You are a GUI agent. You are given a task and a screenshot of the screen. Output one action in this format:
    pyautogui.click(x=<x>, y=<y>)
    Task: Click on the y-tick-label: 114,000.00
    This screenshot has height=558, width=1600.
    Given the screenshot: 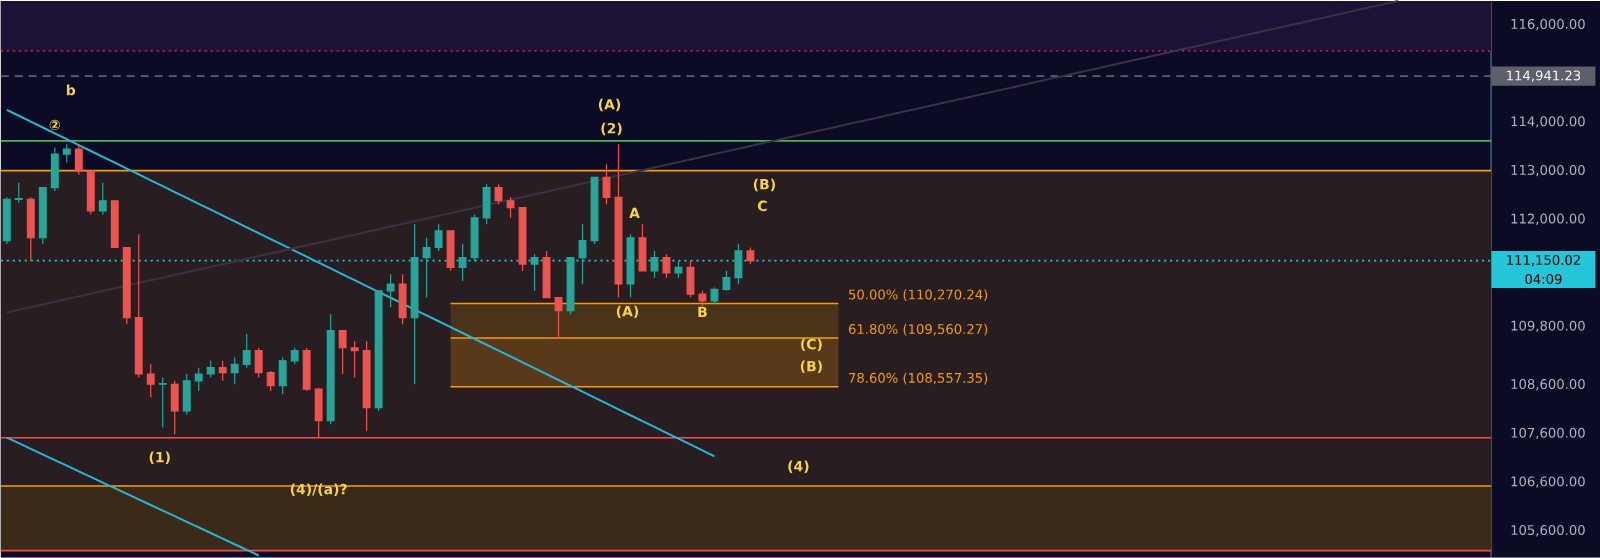 What is the action you would take?
    pyautogui.click(x=1548, y=122)
    